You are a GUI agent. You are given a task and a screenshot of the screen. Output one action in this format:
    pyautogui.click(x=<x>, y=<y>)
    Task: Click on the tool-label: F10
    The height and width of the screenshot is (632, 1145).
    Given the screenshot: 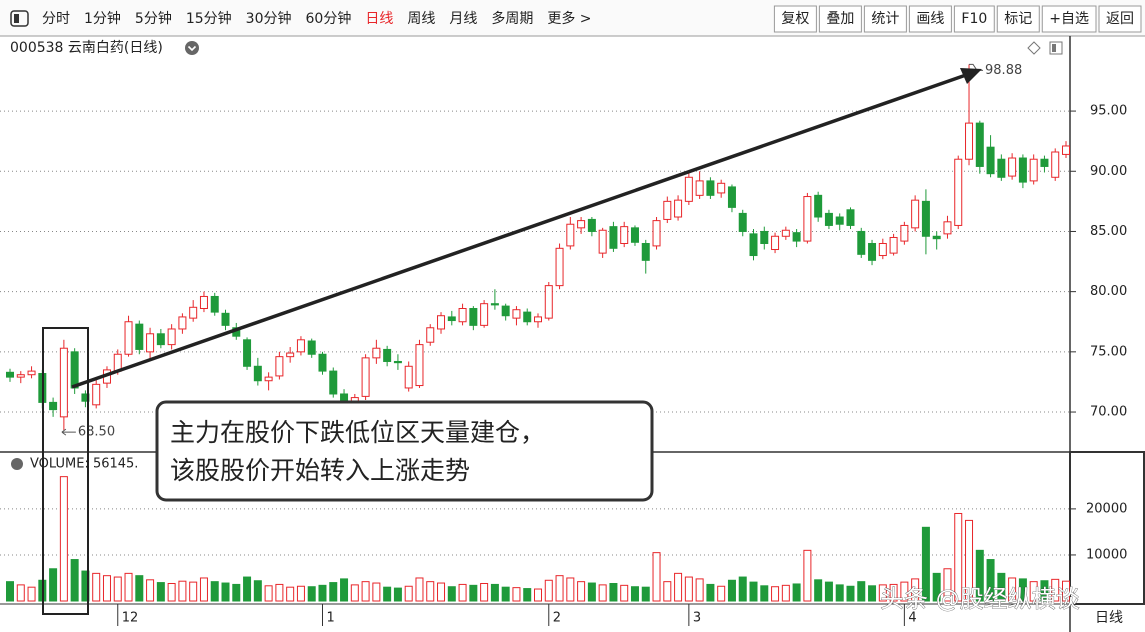 What is the action you would take?
    pyautogui.click(x=974, y=19)
    